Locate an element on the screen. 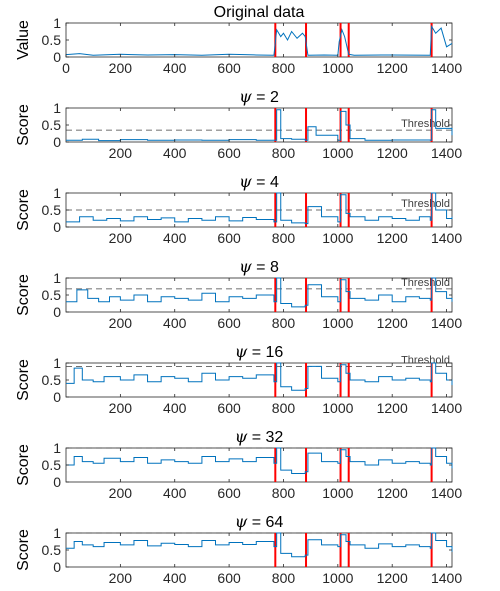  subplot-title: ψ = 32 is located at coordinates (259, 436).